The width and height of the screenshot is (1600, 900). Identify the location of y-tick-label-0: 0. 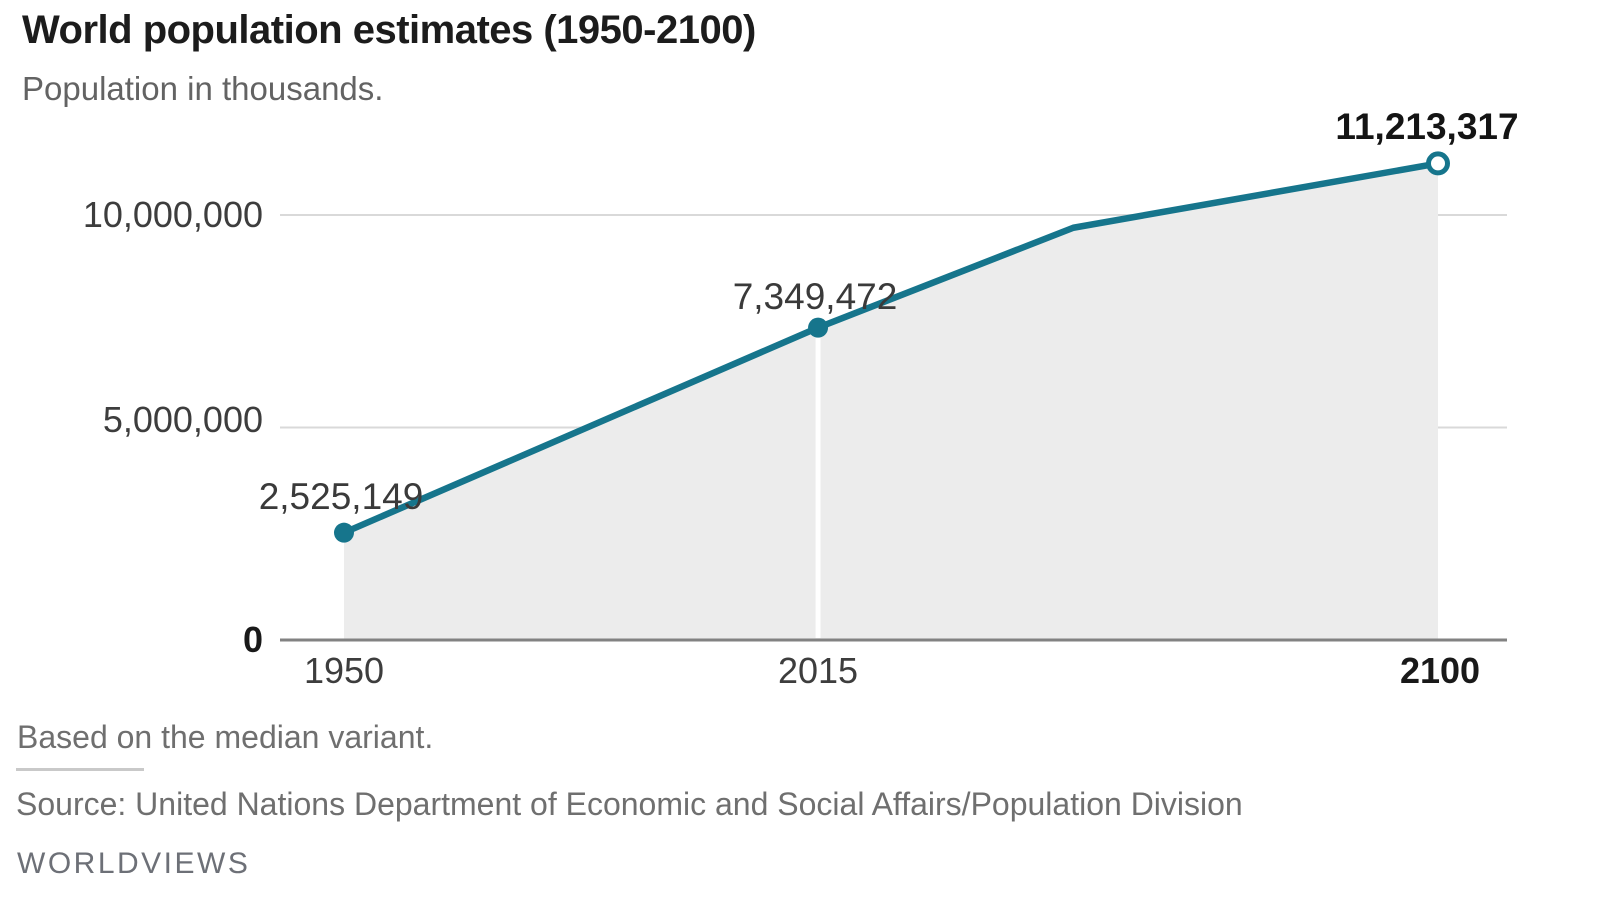
(252, 639).